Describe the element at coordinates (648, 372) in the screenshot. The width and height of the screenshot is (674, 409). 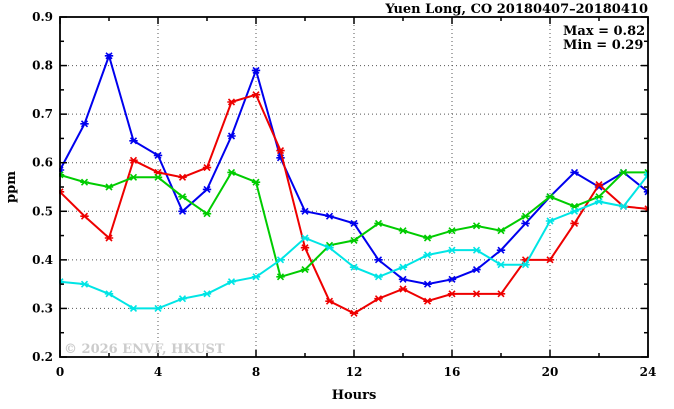
I see `x-tick-label: 24` at that location.